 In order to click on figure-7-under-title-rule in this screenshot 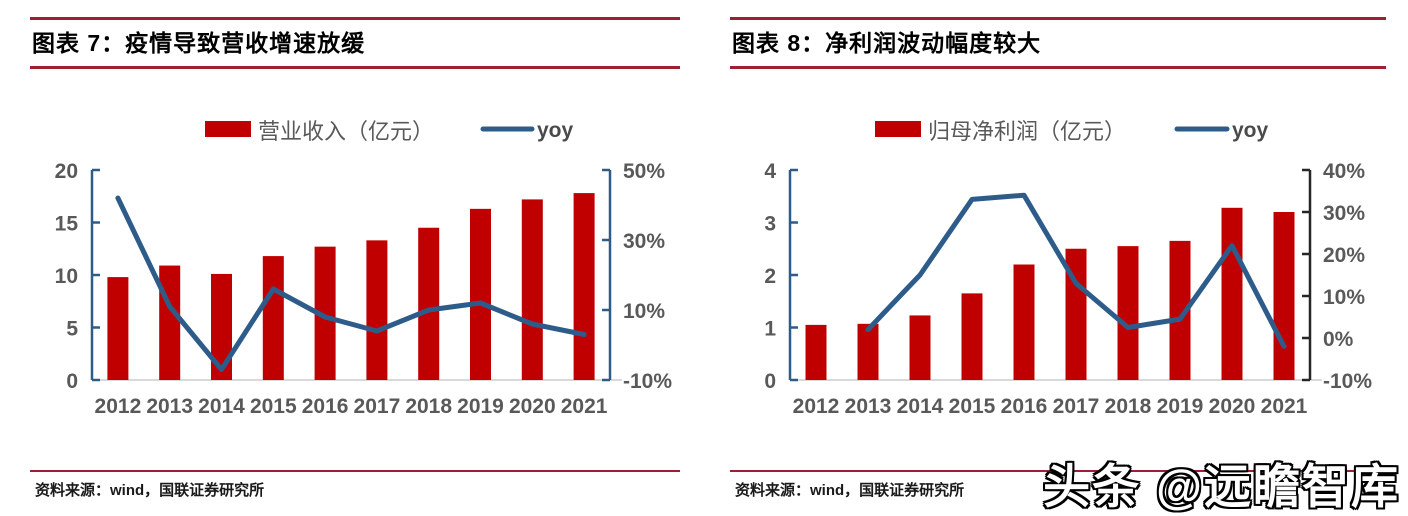, I will do `click(355, 67)`.